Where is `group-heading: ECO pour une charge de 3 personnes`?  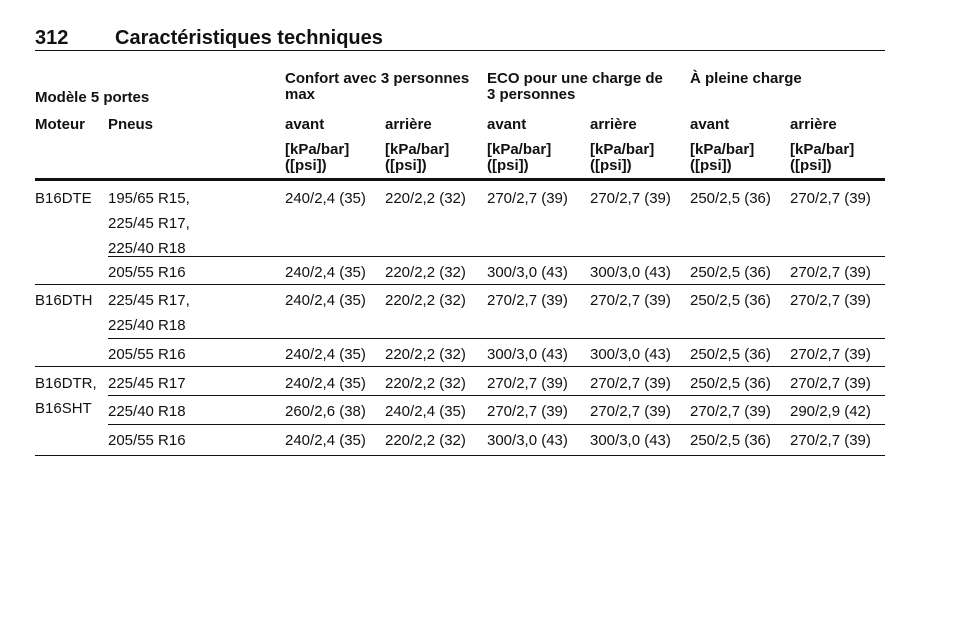
group-heading: ECO pour une charge de 3 personnes is located at coordinates (575, 86).